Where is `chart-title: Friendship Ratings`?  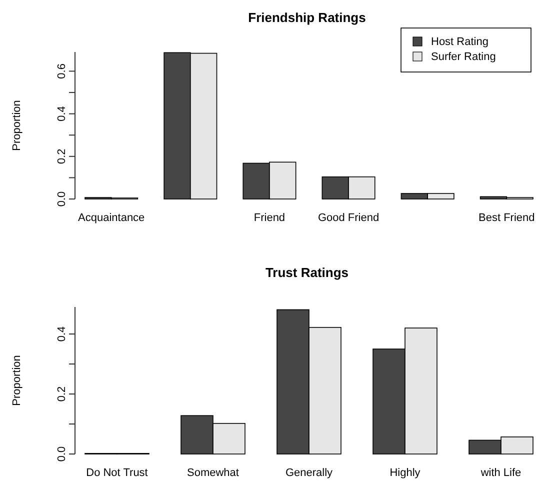 chart-title: Friendship Ratings is located at coordinates (307, 17).